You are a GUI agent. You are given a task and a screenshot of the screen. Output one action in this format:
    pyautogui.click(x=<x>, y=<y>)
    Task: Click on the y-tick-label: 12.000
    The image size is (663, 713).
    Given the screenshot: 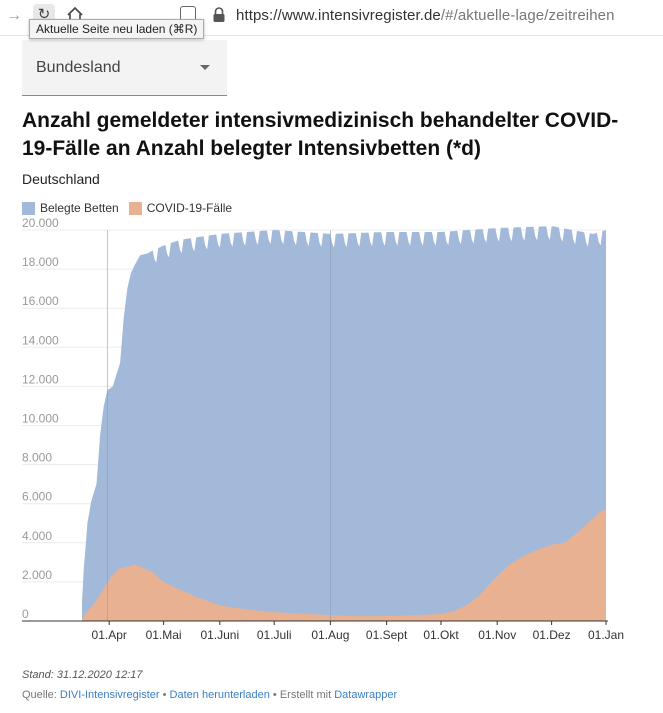 What is the action you would take?
    pyautogui.click(x=40, y=379)
    